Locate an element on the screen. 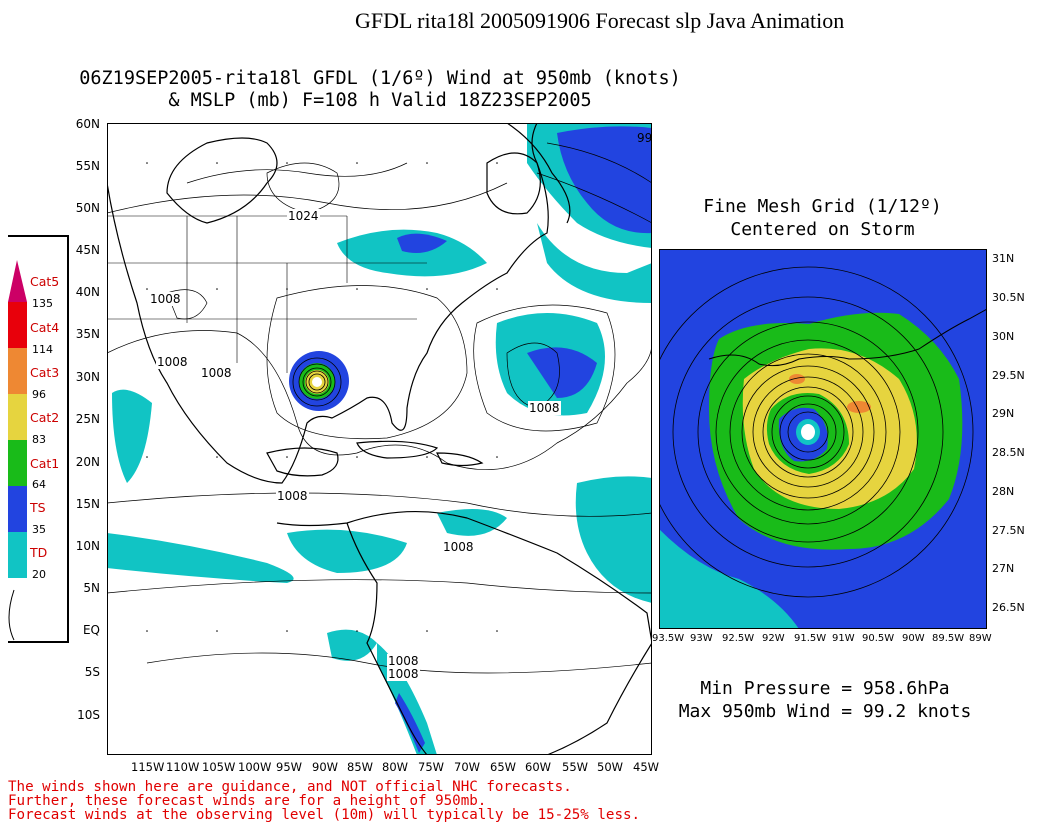  legend-cat2-threshold: 83 is located at coordinates (39, 439).